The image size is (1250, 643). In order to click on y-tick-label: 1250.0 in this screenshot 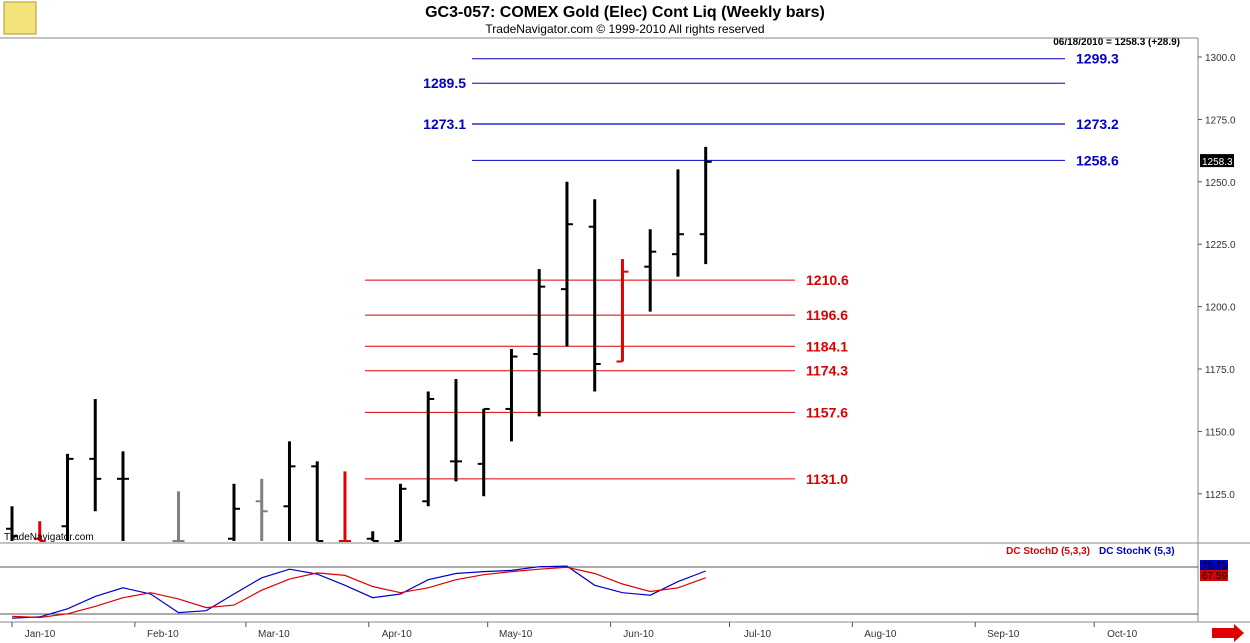, I will do `click(1220, 183)`.